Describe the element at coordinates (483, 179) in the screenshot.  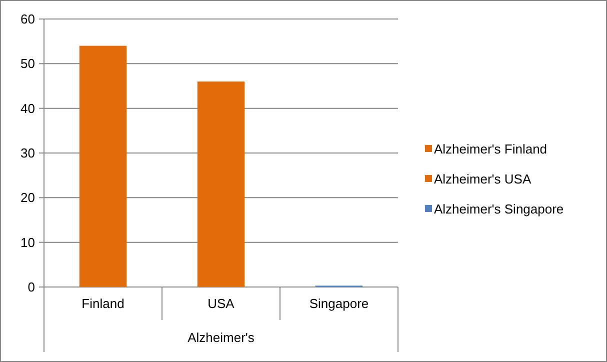
I see `legend-label: Alzheimer's USA` at that location.